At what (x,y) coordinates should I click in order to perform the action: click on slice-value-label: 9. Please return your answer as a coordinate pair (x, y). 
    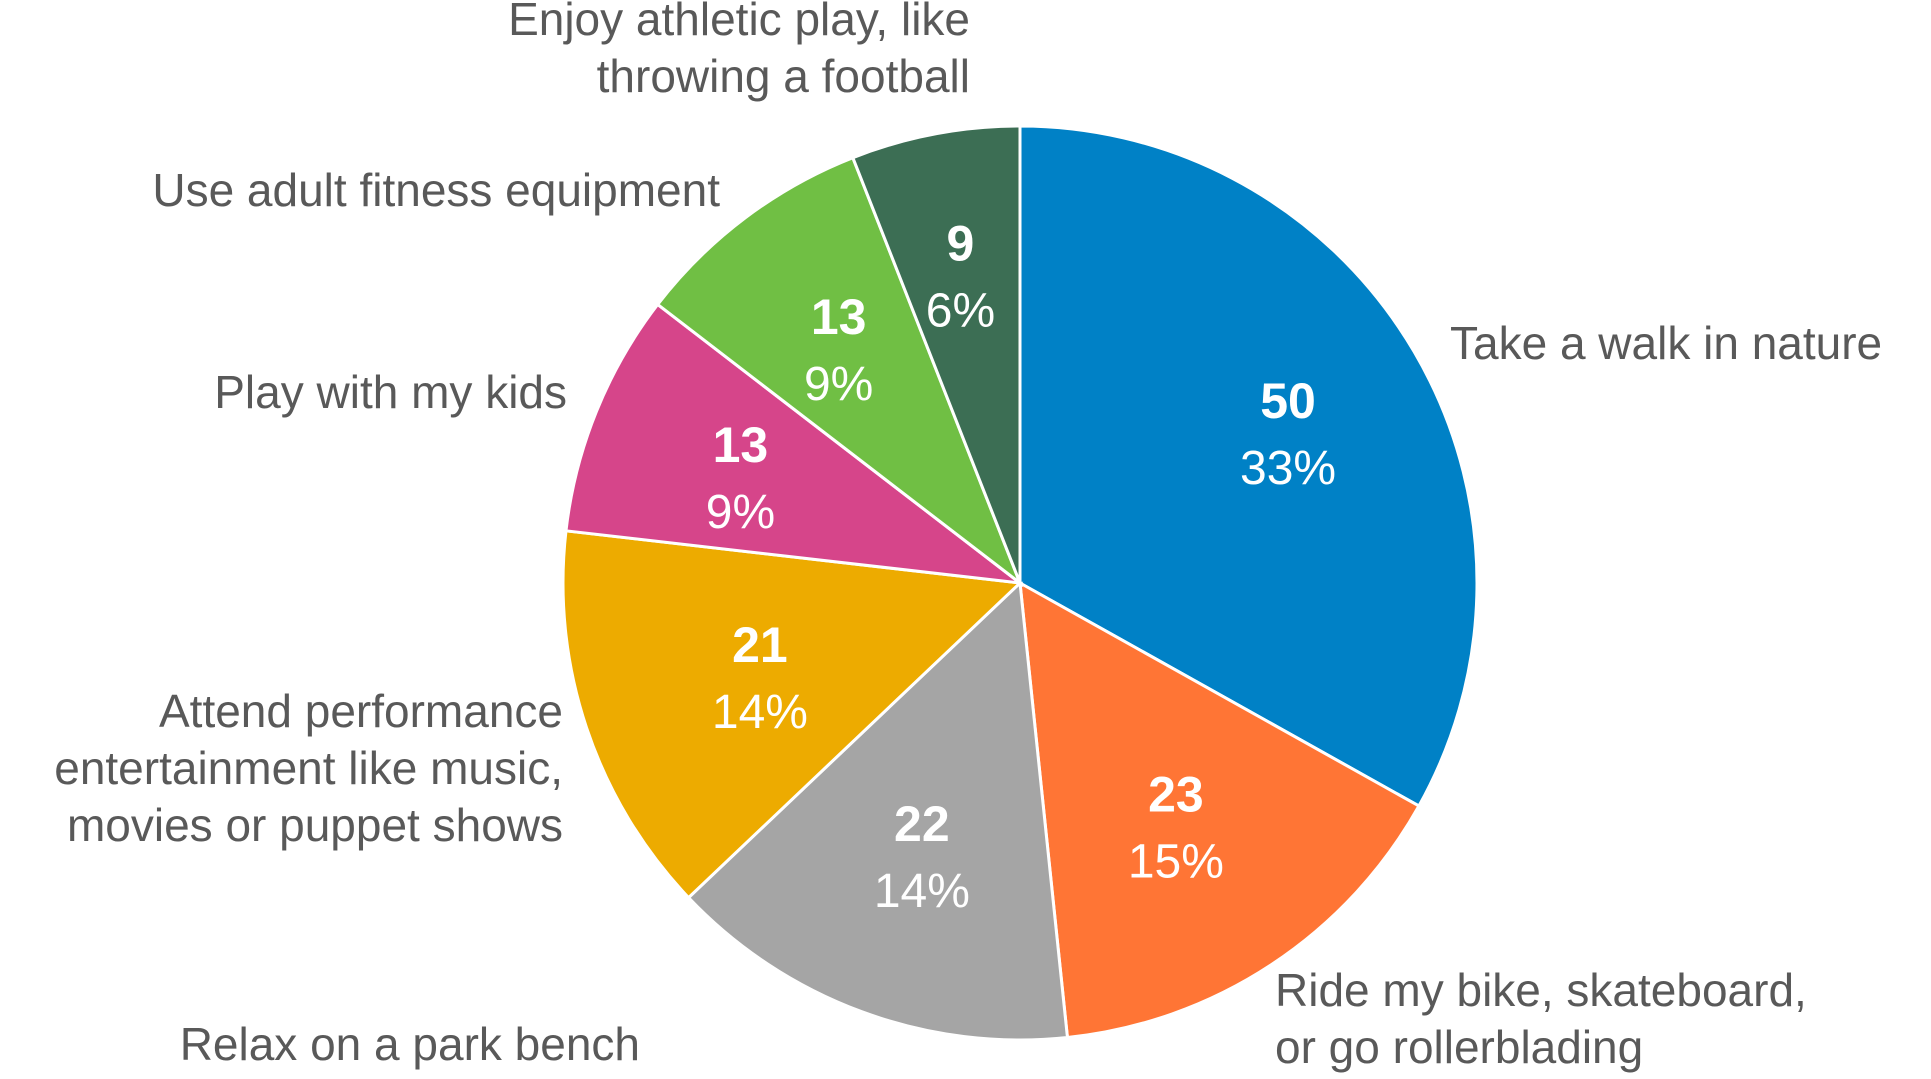
    Looking at the image, I should click on (961, 244).